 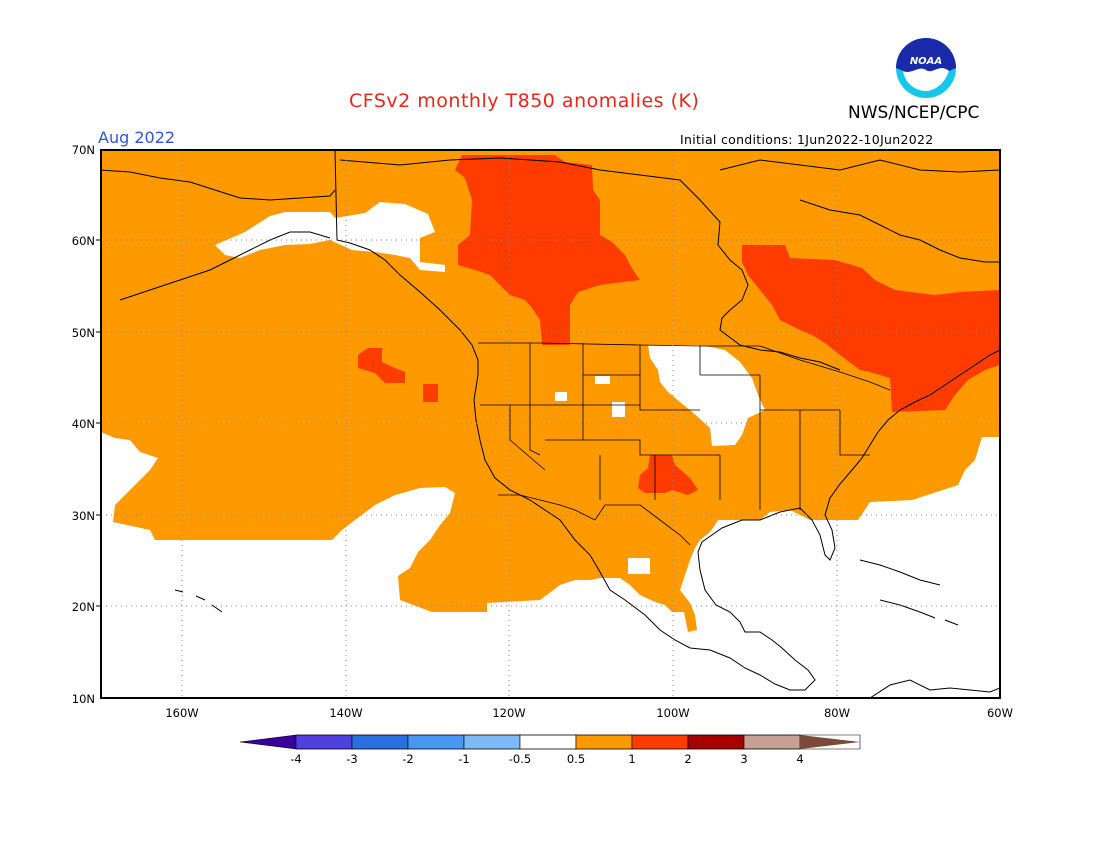 What do you see at coordinates (631, 759) in the screenshot?
I see `colorbar-label-p1: 1` at bounding box center [631, 759].